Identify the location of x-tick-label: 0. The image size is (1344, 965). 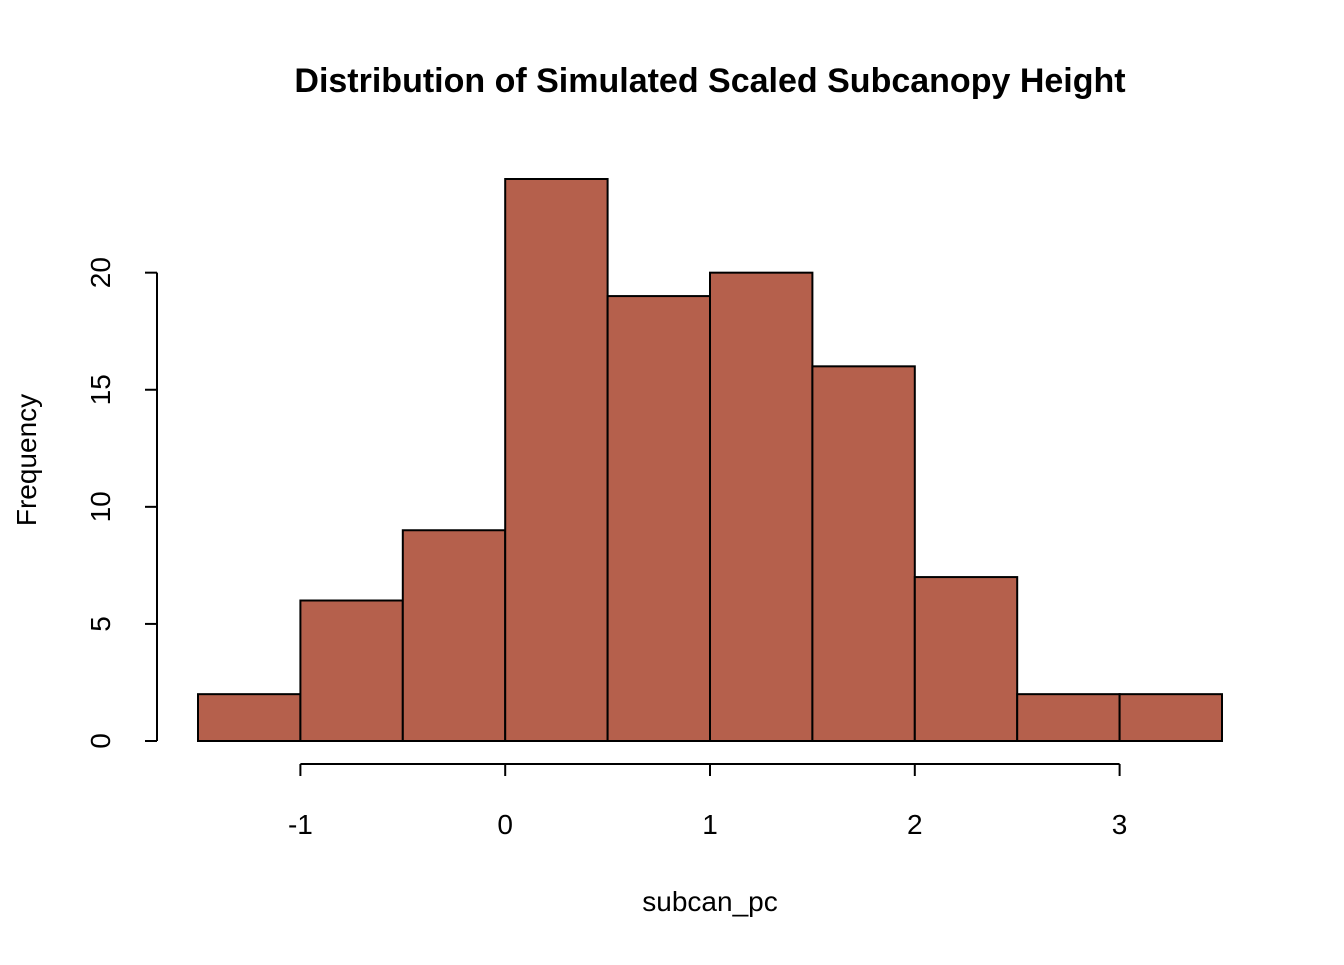
(505, 824).